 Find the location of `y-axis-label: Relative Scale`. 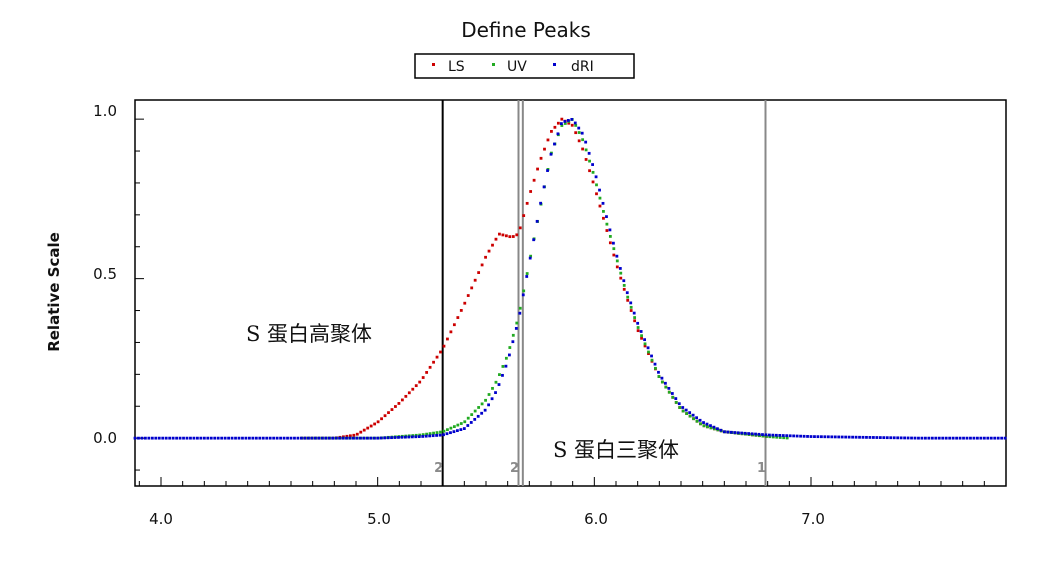

y-axis-label: Relative Scale is located at coordinates (54, 292).